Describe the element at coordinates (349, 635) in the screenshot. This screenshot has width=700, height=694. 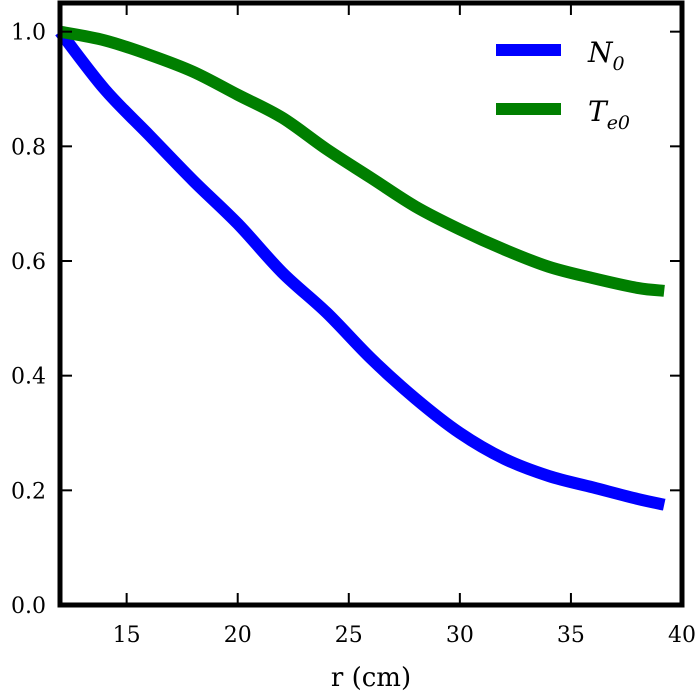
I see `x-tick-label: 25` at that location.